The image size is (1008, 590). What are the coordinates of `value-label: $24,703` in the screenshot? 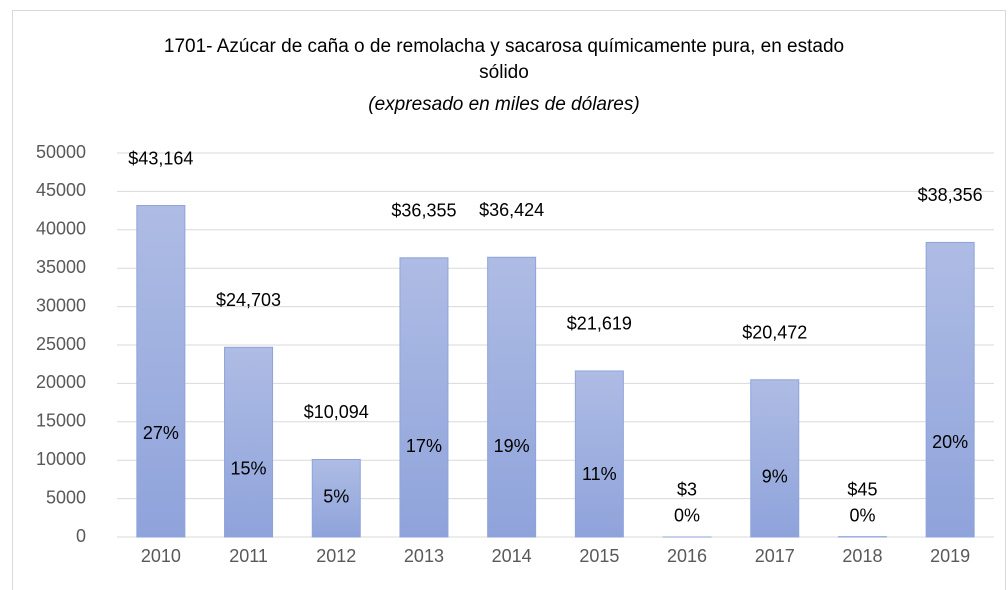 It's located at (248, 300).